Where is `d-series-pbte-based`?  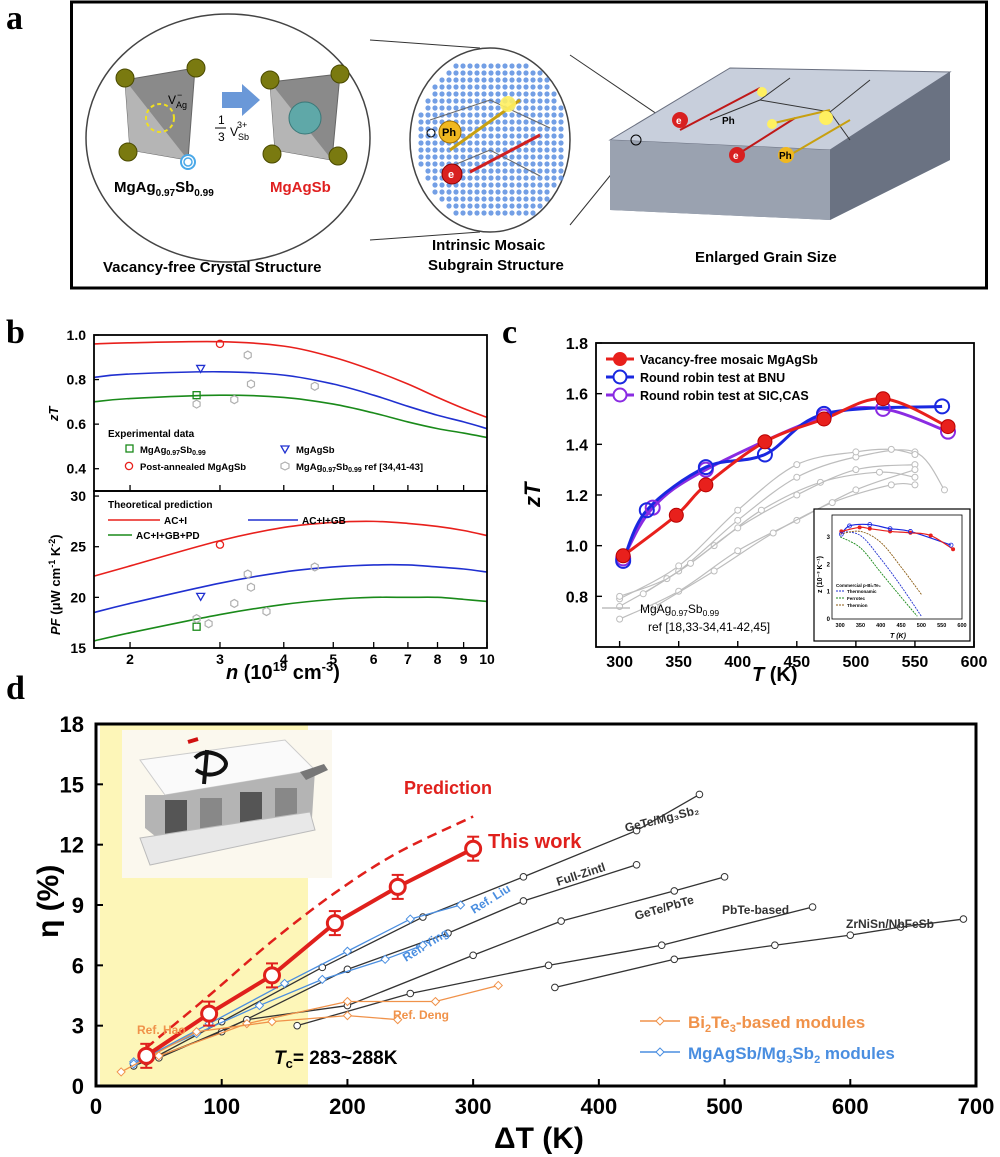 d-series-pbte-based is located at coordinates (554, 966).